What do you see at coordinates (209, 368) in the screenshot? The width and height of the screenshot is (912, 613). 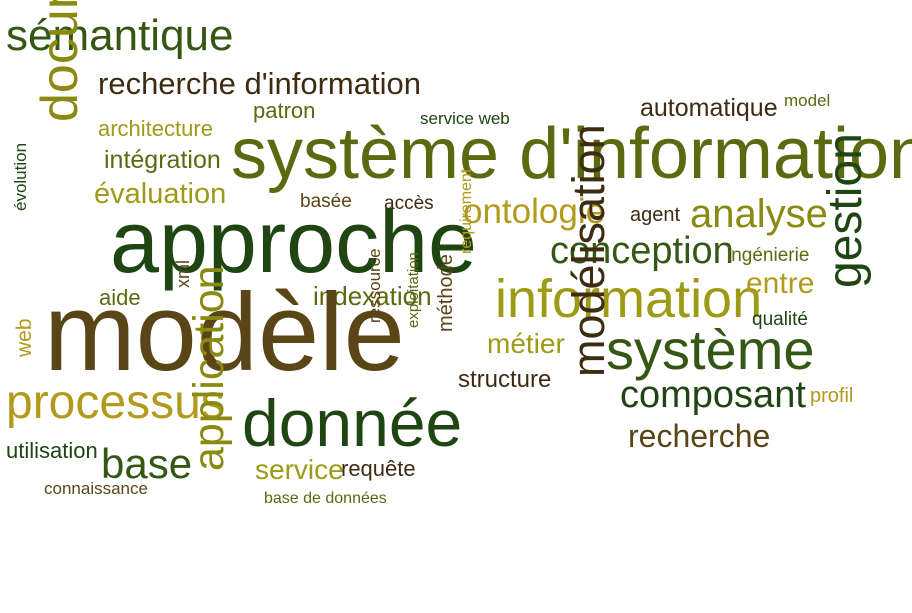 I see `word-application: application` at bounding box center [209, 368].